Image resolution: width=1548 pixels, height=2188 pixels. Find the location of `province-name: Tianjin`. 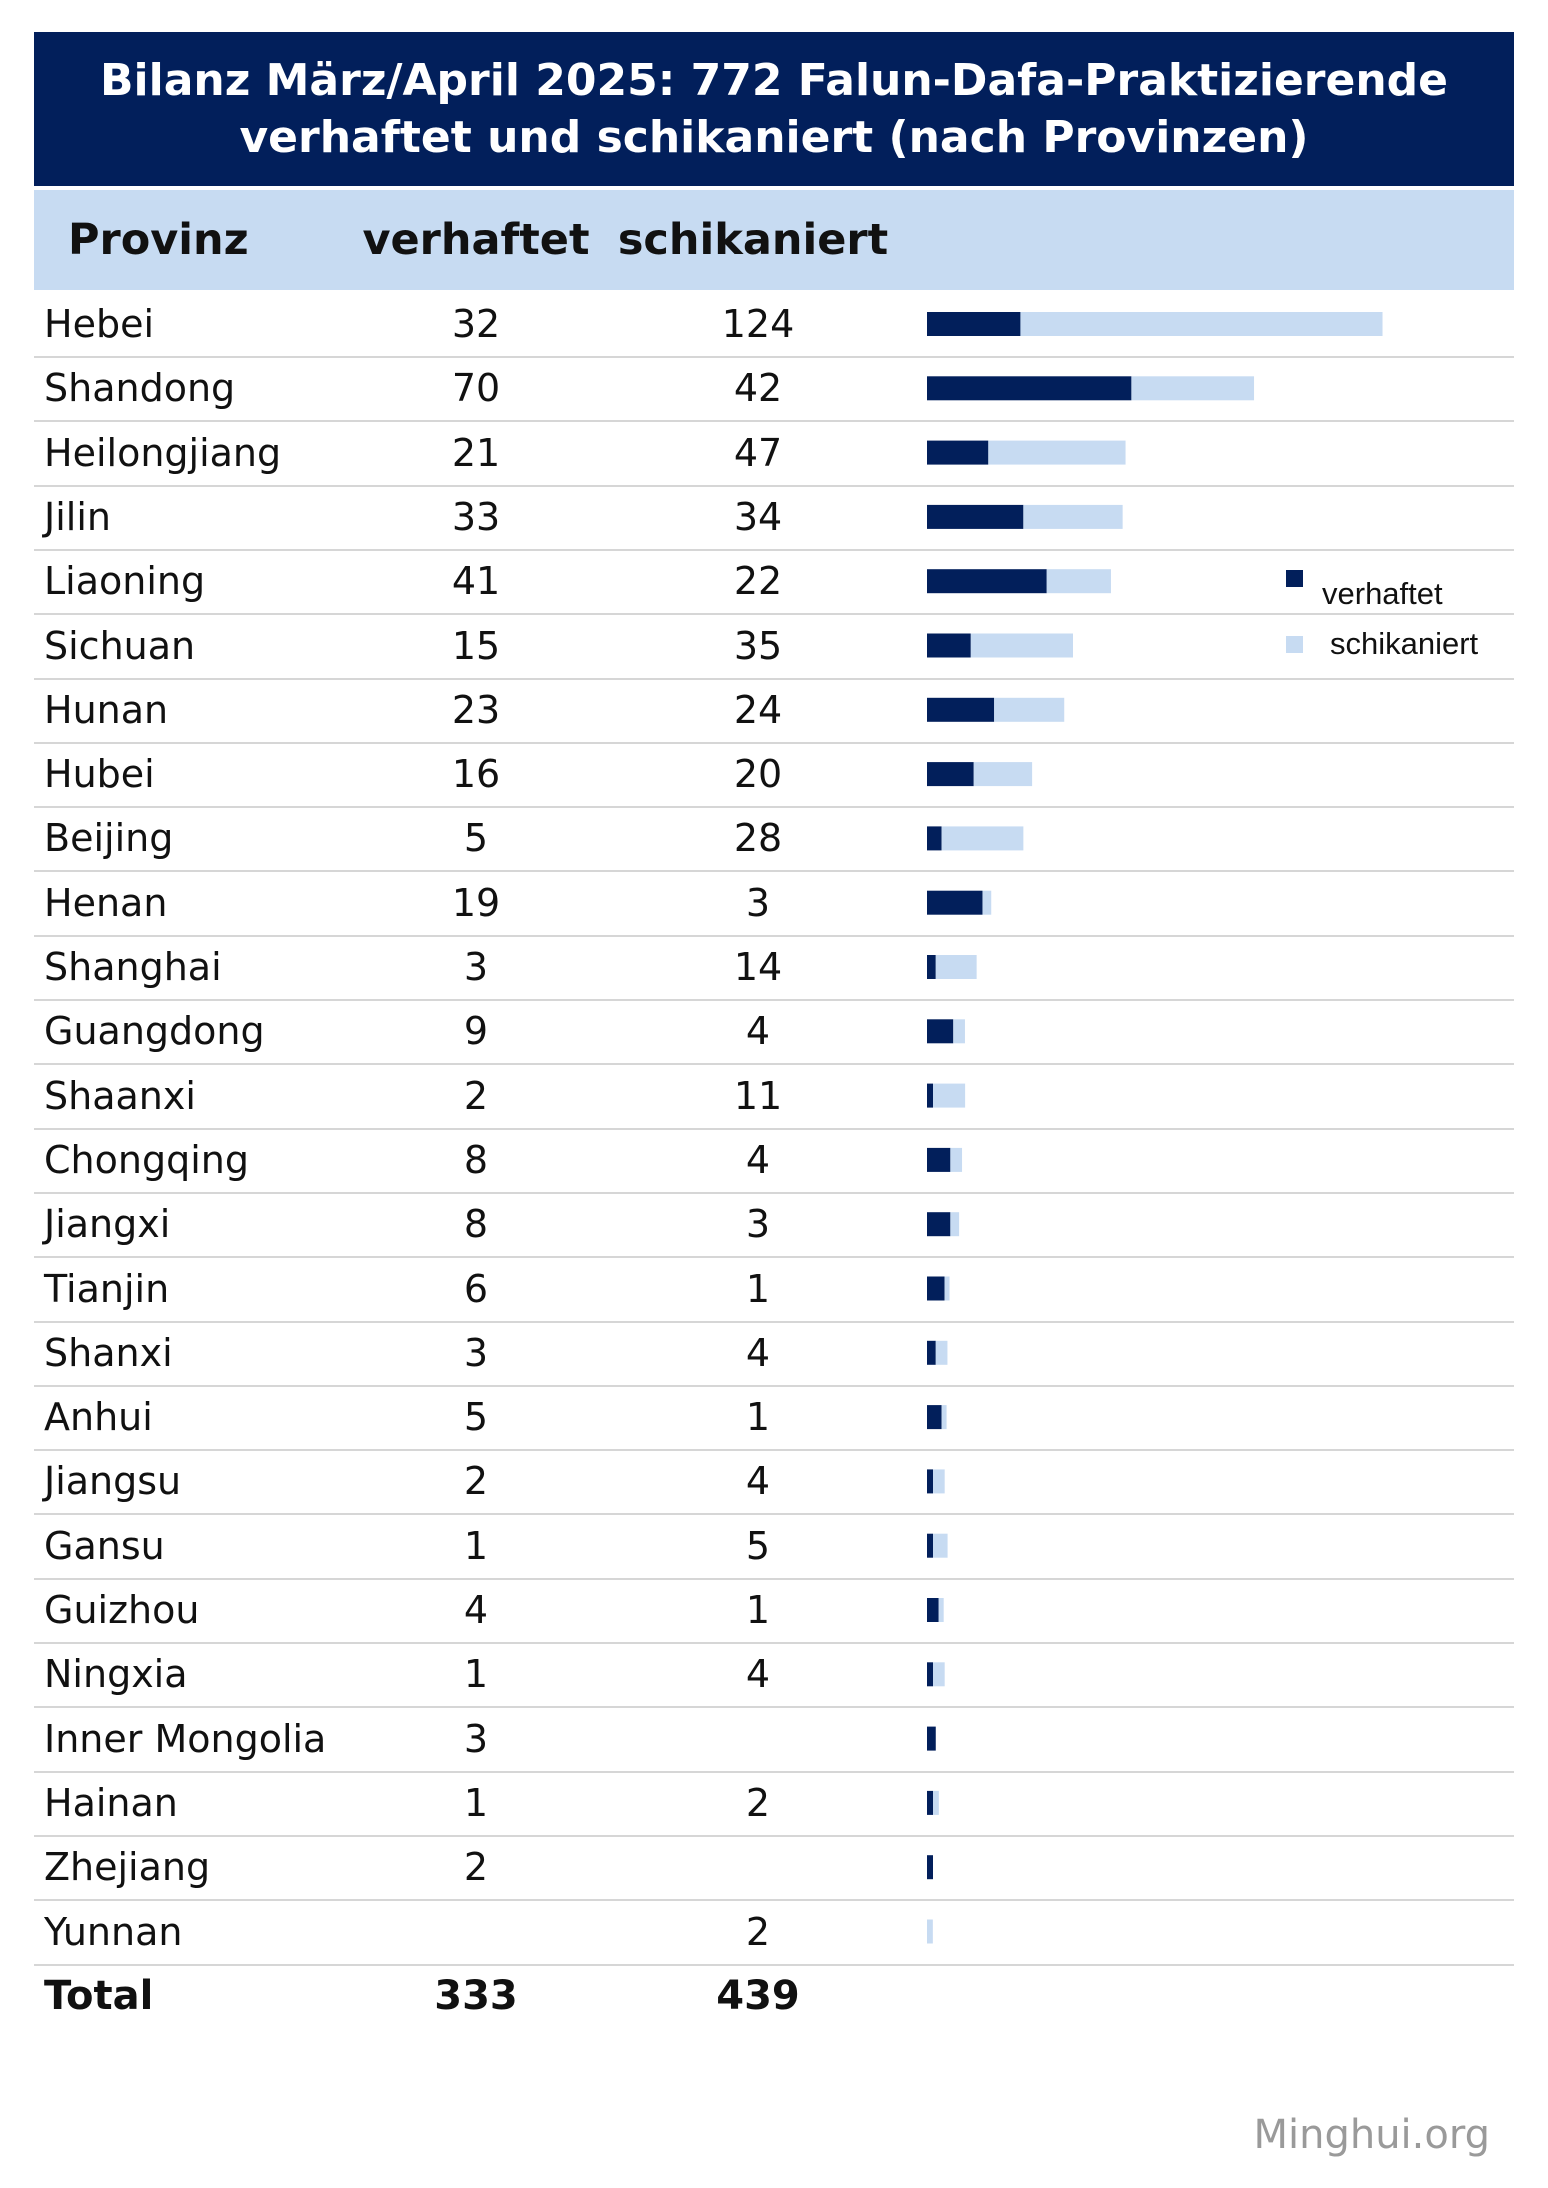

province-name: Tianjin is located at coordinates (107, 1288).